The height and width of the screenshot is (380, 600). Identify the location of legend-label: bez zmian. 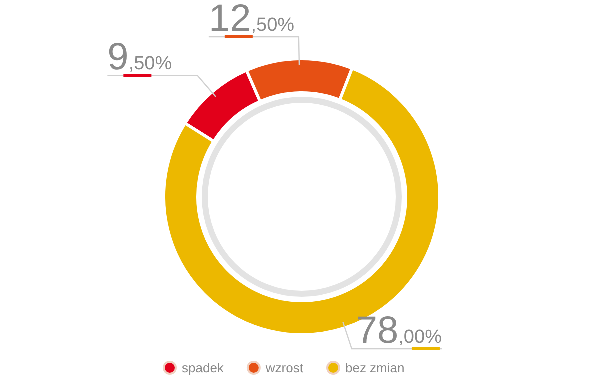
(375, 368).